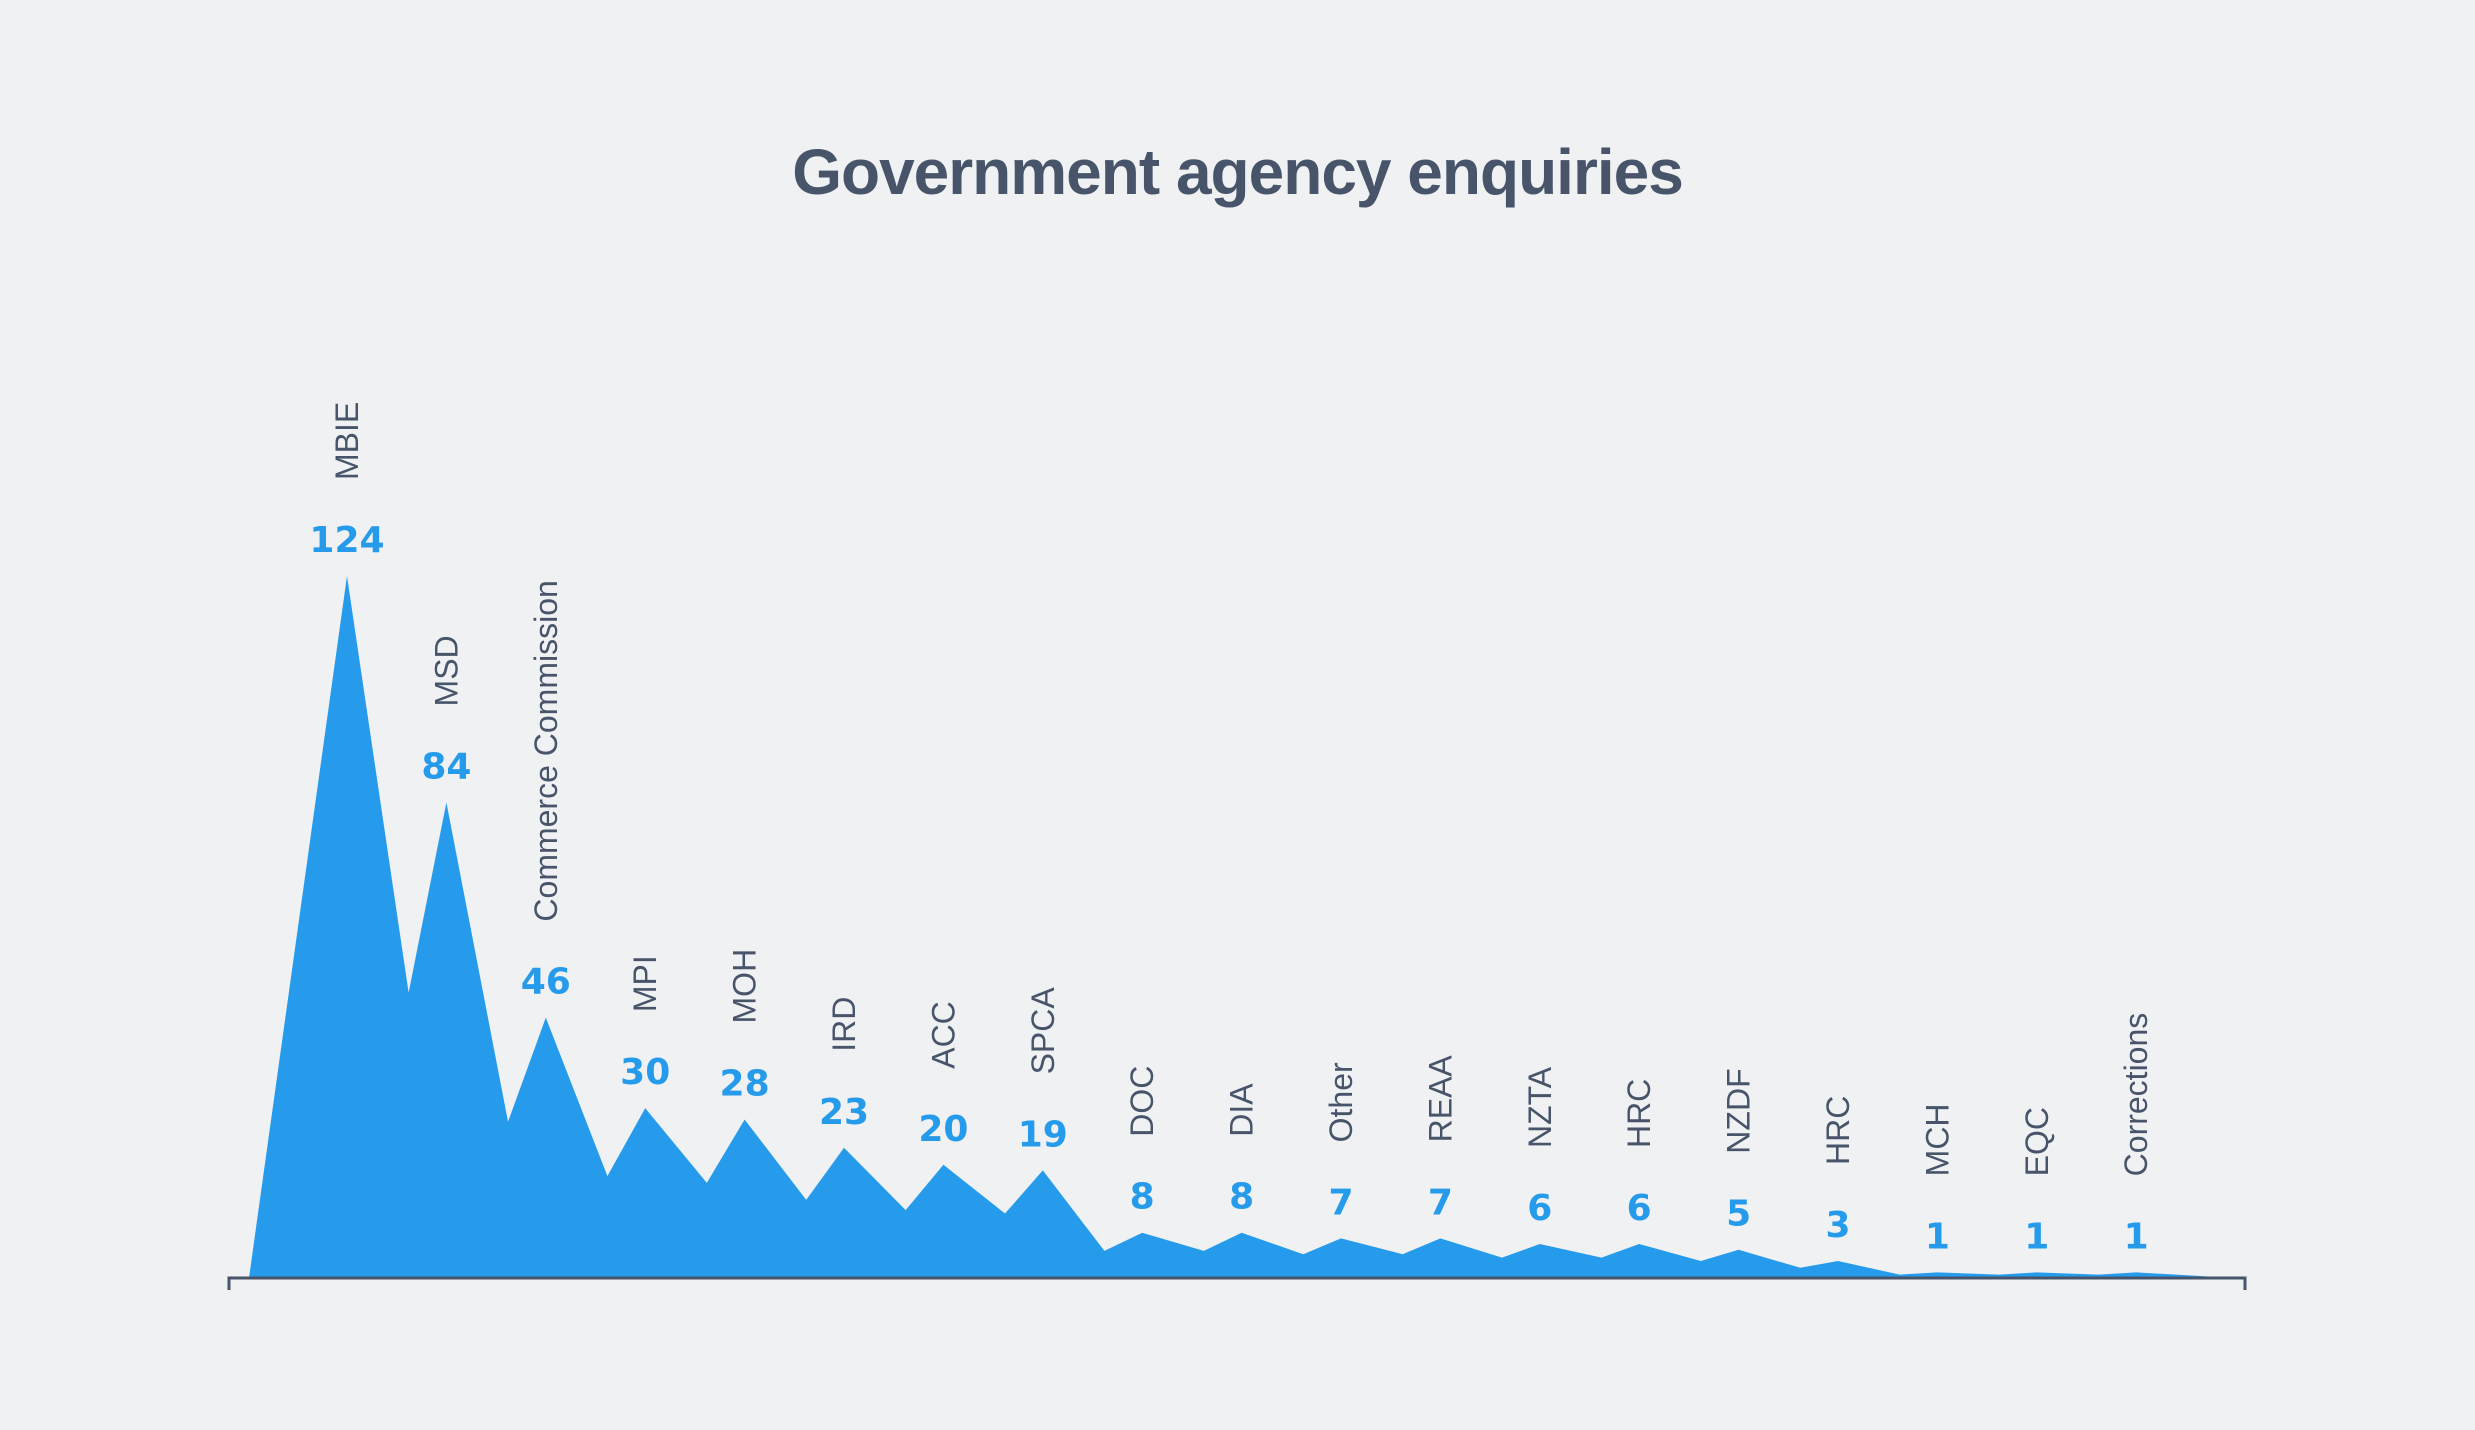 The image size is (2475, 1430). What do you see at coordinates (844, 1112) in the screenshot?
I see `data-label: 23` at bounding box center [844, 1112].